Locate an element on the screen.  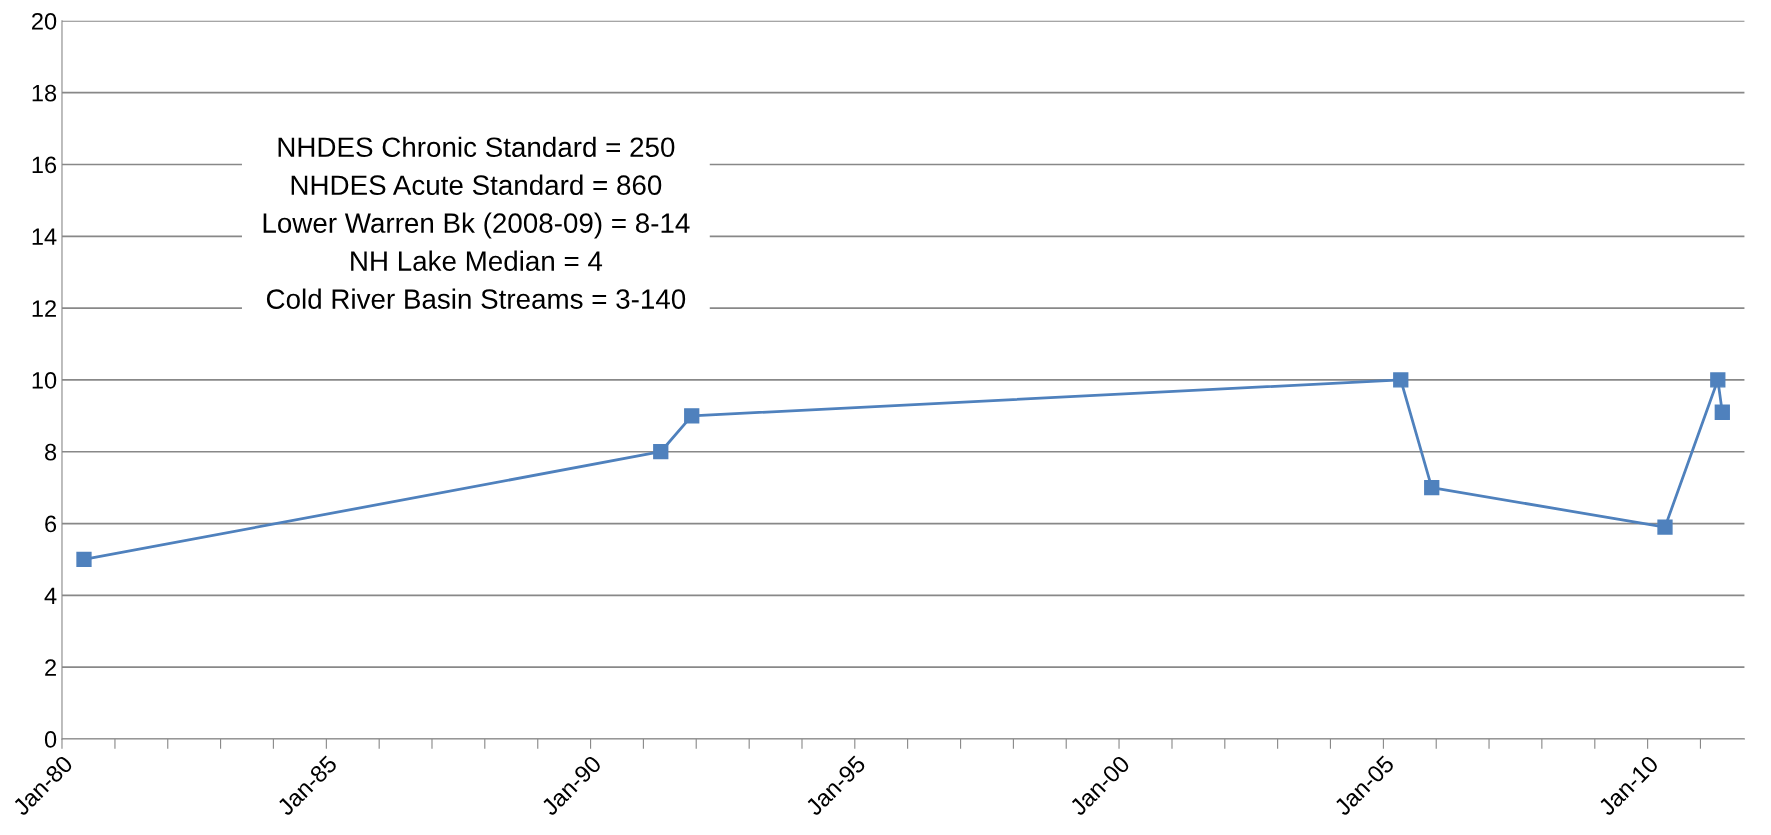
annotation: NHDES Chronic Standard = 250 is located at coordinates (476, 147).